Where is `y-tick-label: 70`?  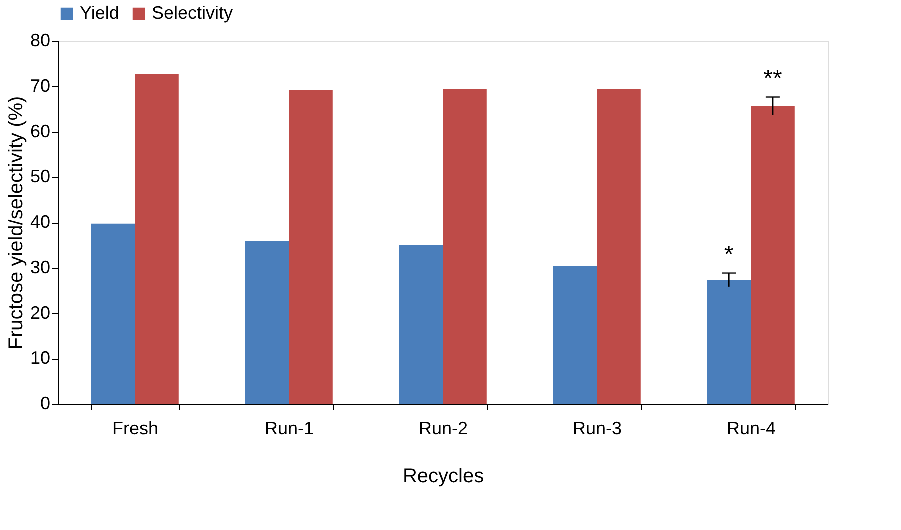 y-tick-label: 70 is located at coordinates (40, 86).